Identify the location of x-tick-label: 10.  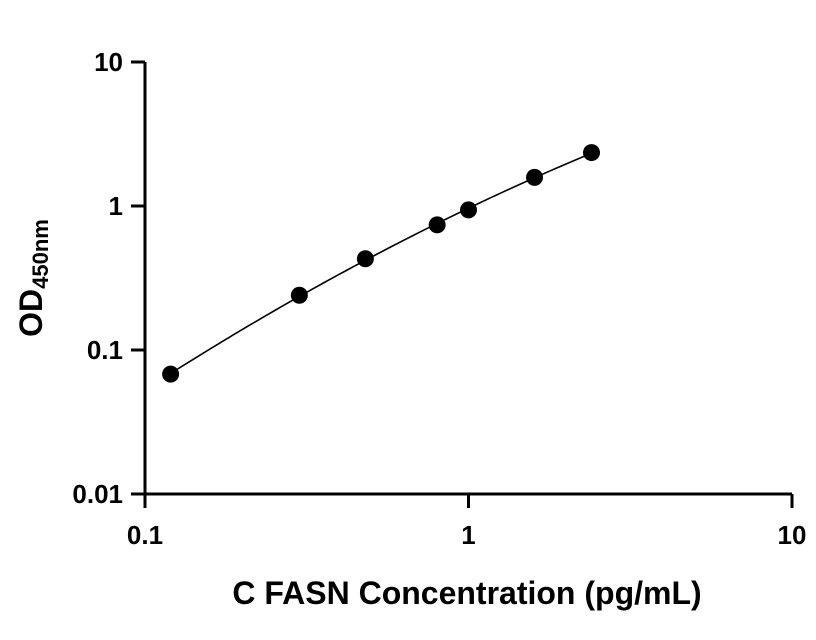
(792, 535).